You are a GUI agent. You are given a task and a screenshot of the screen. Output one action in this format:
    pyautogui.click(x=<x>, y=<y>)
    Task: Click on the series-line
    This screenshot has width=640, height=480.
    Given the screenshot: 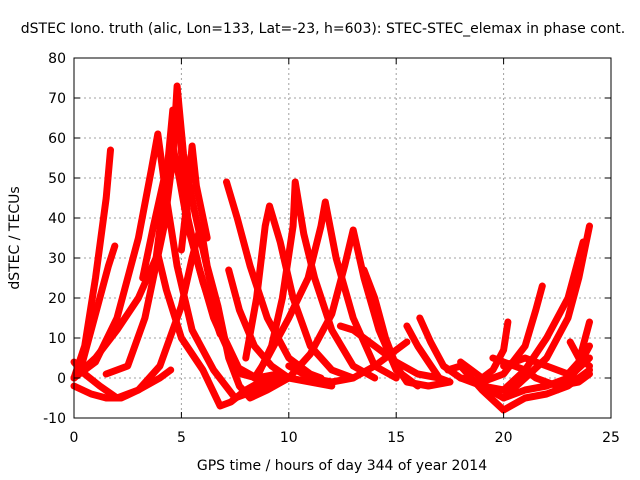 What is the action you would take?
    pyautogui.click(x=484, y=350)
    